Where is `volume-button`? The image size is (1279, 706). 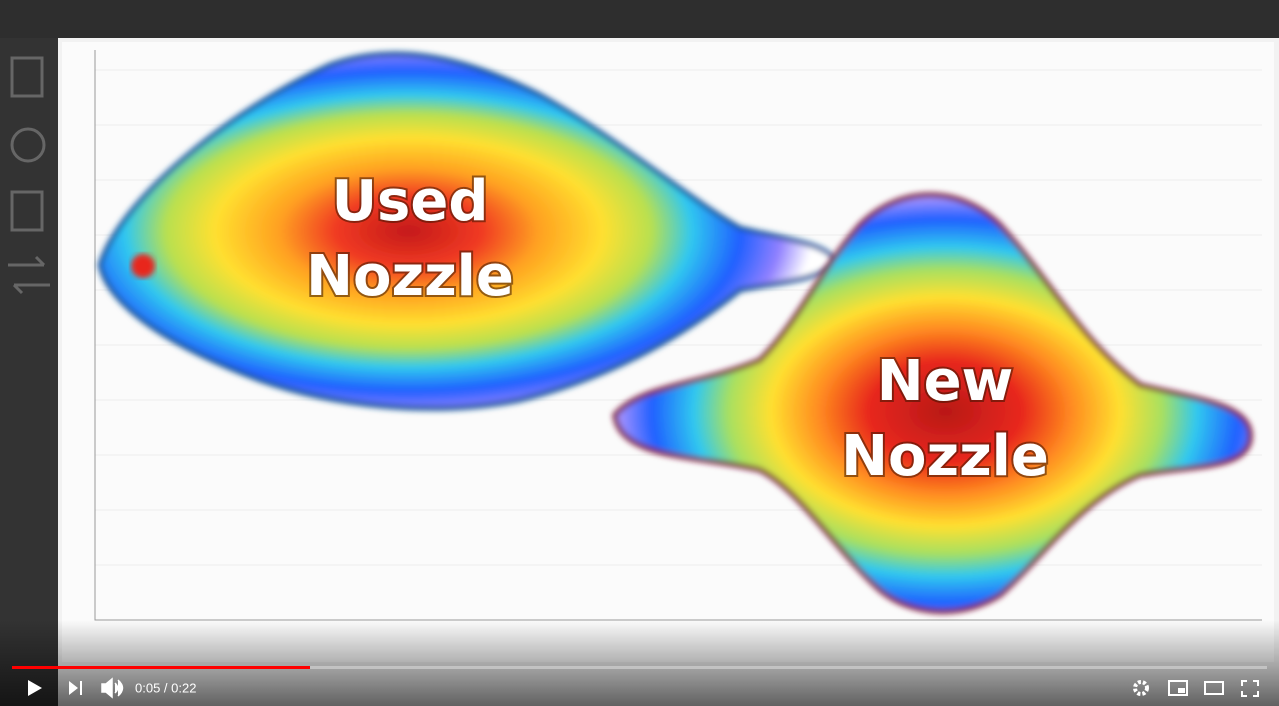 volume-button is located at coordinates (112, 688).